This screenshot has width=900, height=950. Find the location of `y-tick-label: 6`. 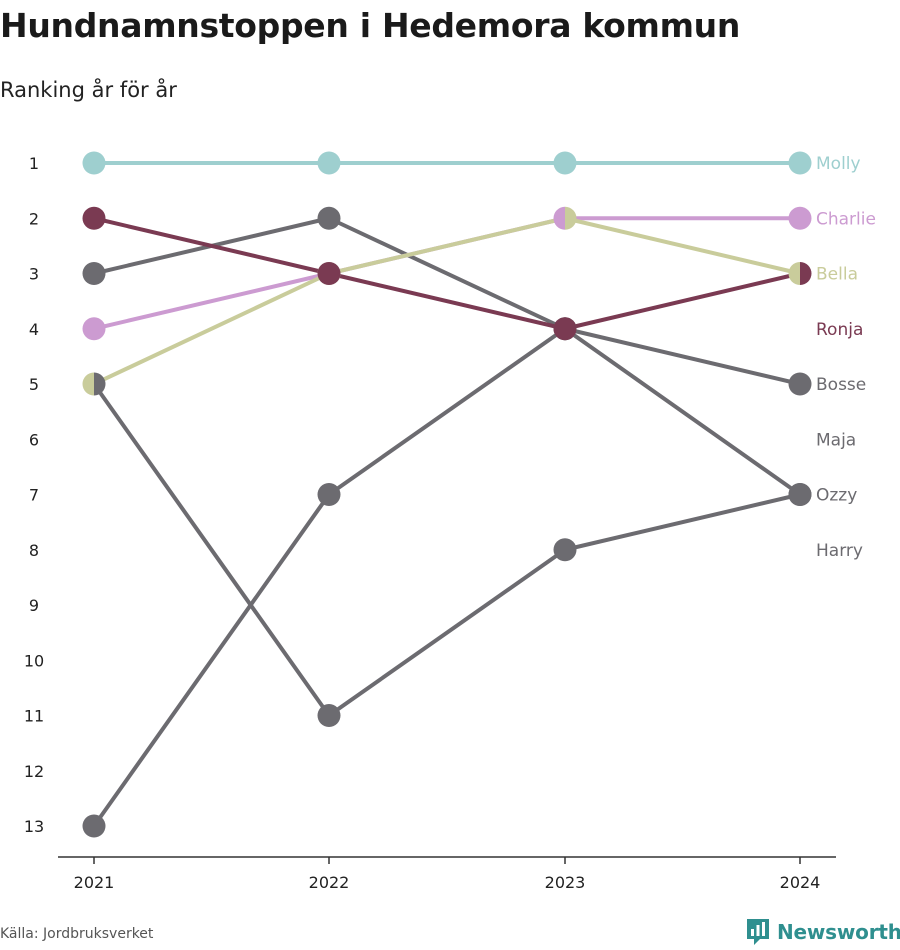

y-tick-label: 6 is located at coordinates (34, 439).